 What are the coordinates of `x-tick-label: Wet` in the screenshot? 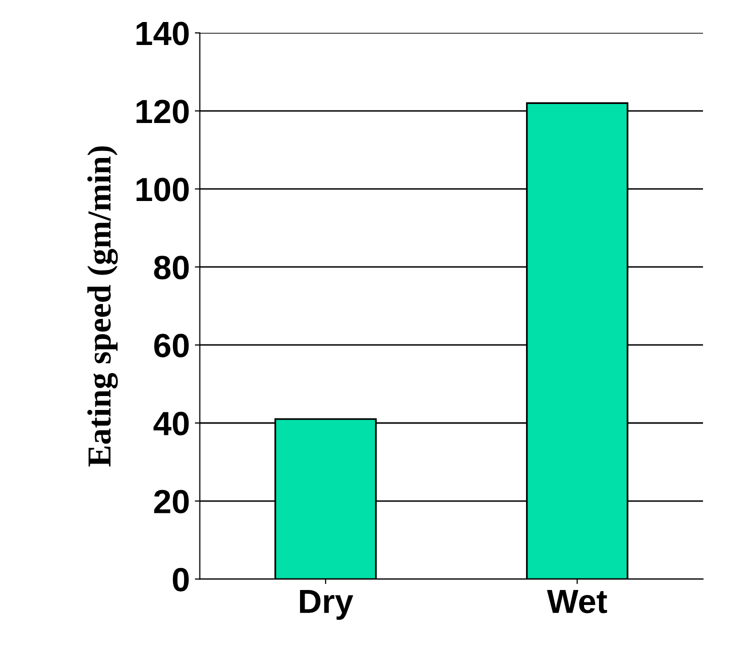 It's located at (577, 602).